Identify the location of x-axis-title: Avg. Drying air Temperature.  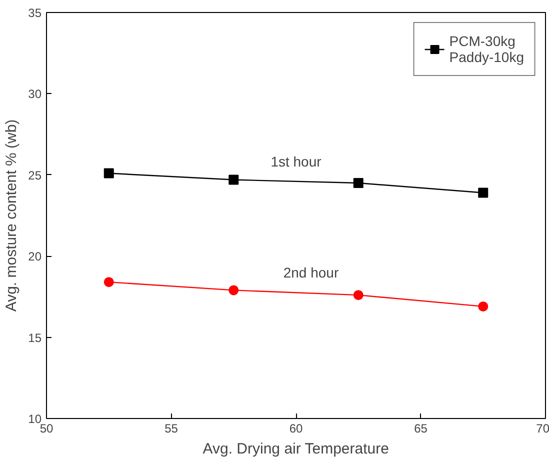
(295, 449).